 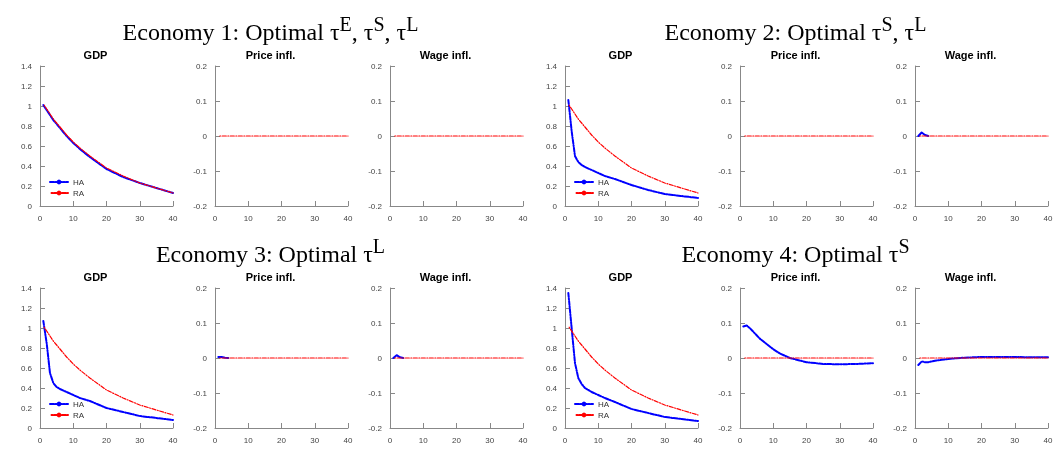 I want to click on line-series, so click(x=633, y=357).